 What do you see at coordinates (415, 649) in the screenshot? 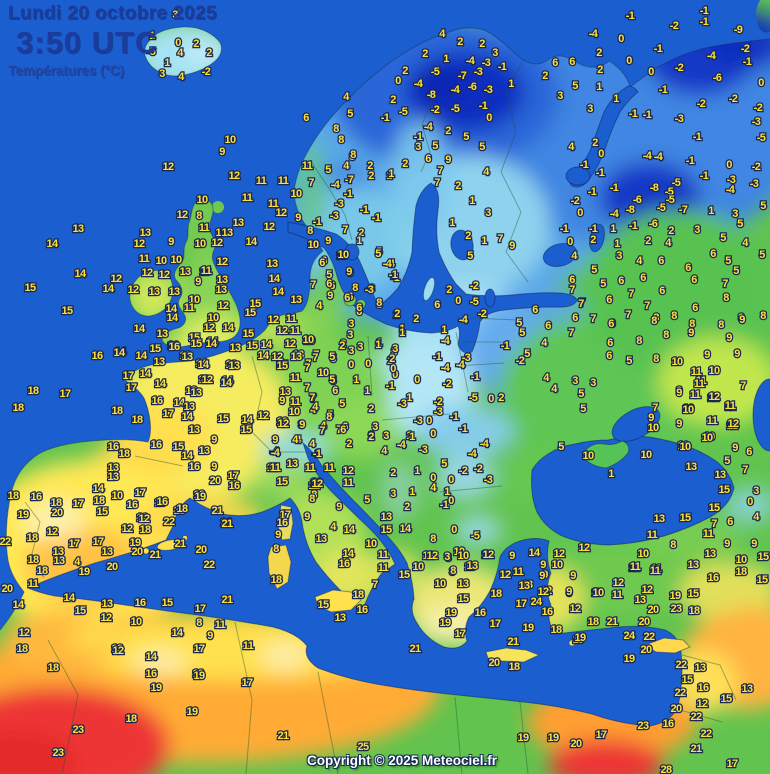
I see `temp-label: 21` at bounding box center [415, 649].